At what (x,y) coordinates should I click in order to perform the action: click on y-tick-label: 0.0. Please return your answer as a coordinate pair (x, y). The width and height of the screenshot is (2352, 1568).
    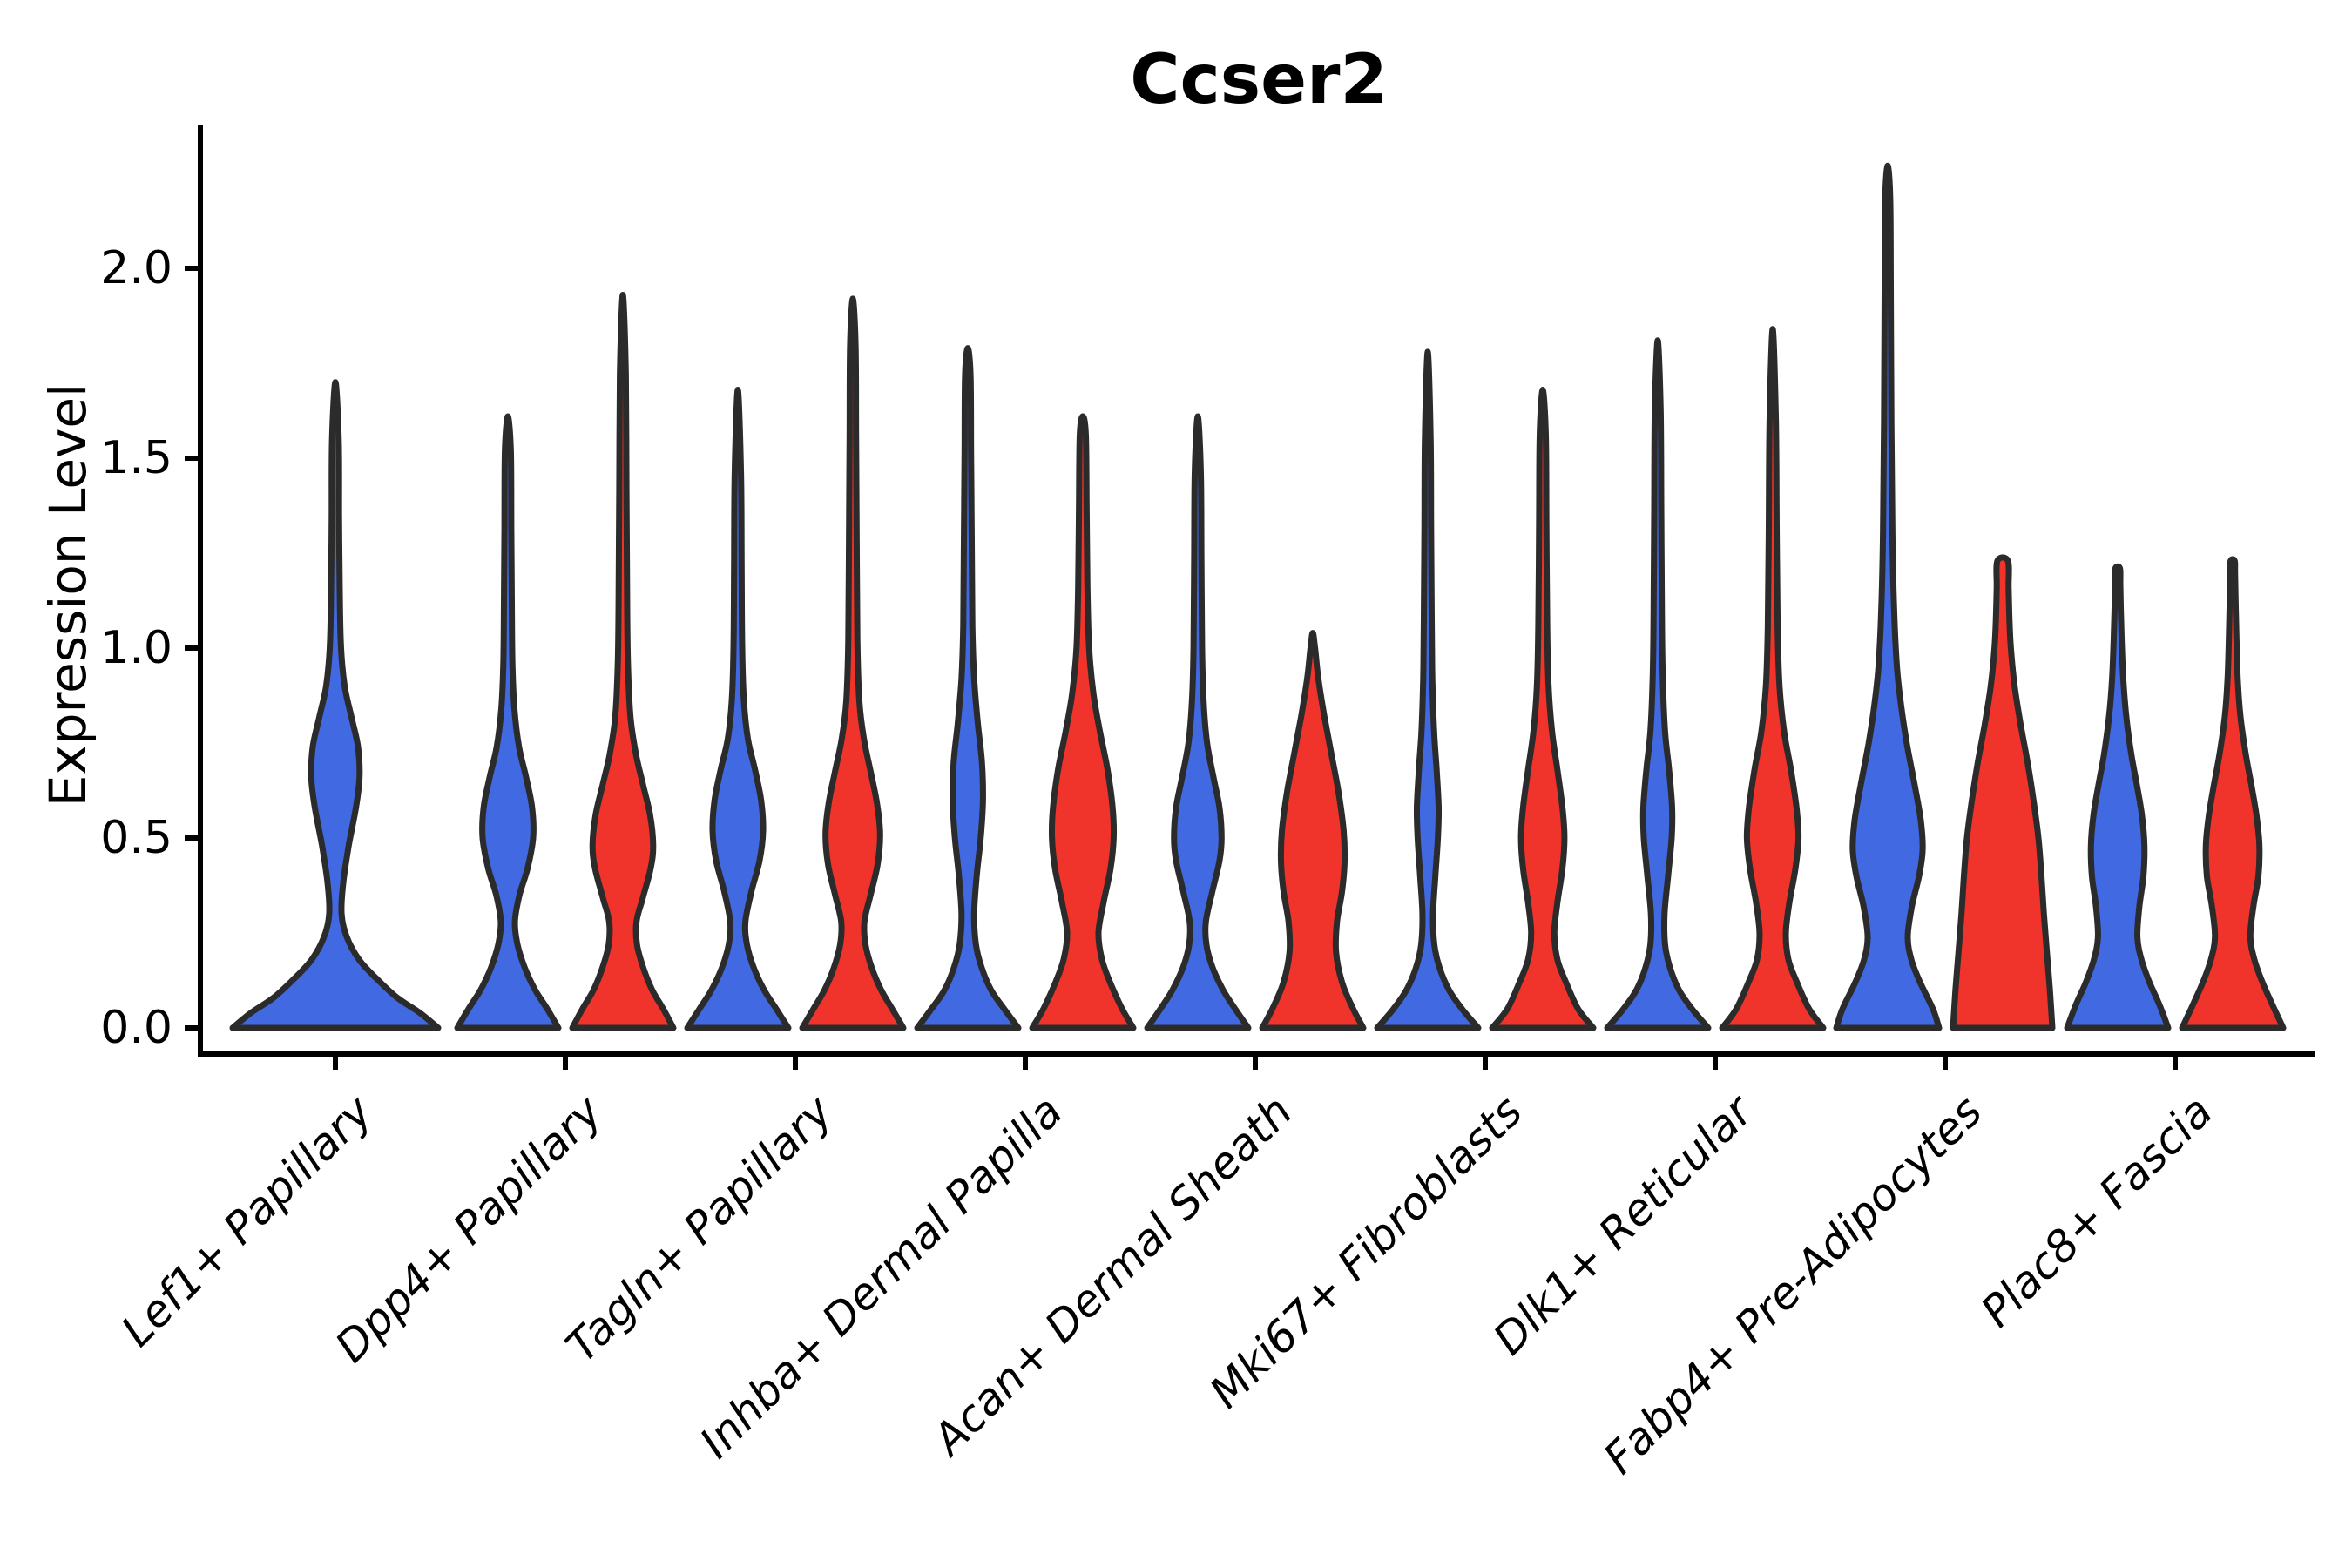
    Looking at the image, I should click on (136, 1028).